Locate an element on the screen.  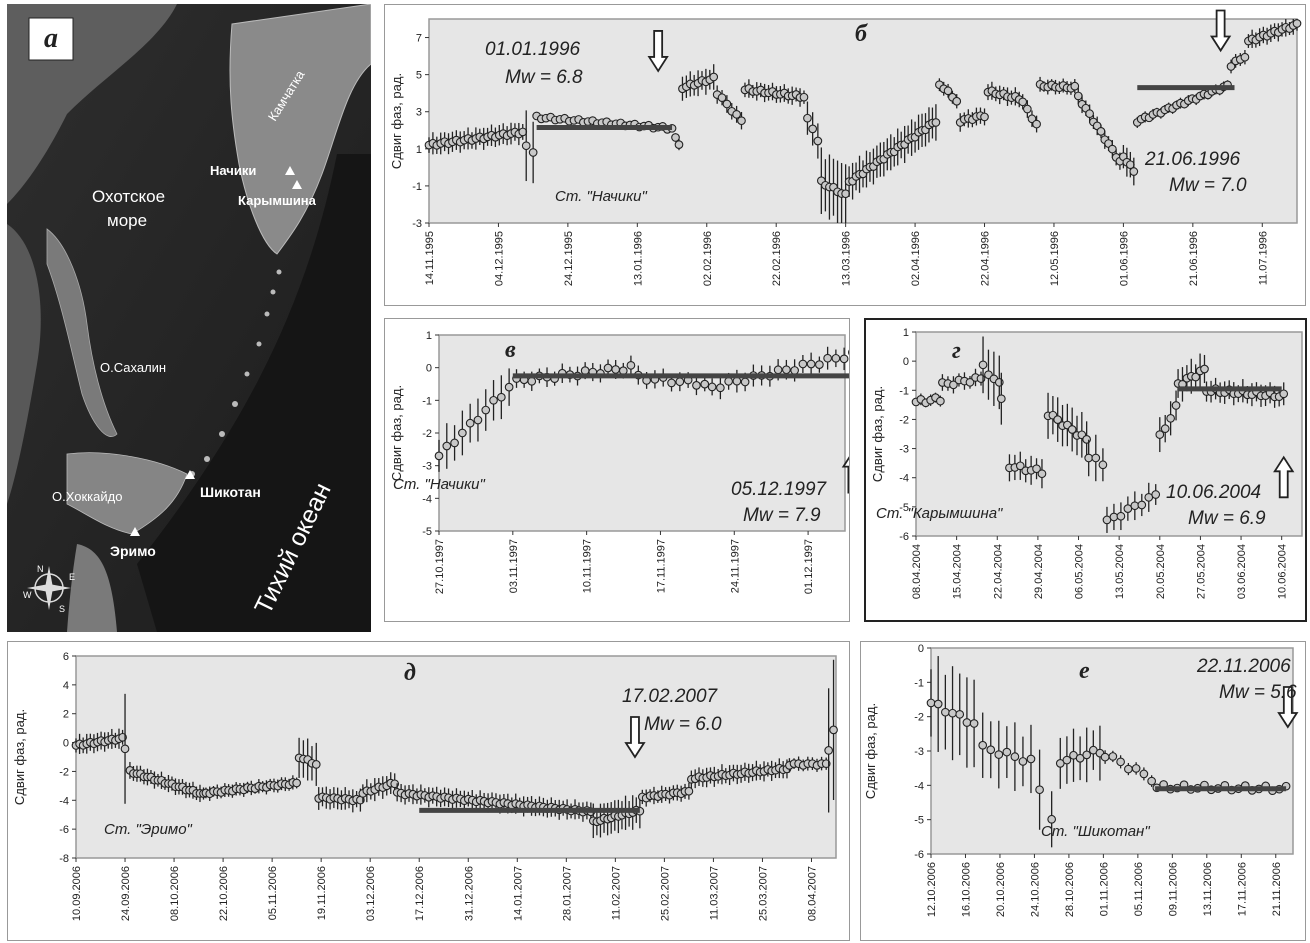
chart-letter: г is located at coordinates (956, 351).